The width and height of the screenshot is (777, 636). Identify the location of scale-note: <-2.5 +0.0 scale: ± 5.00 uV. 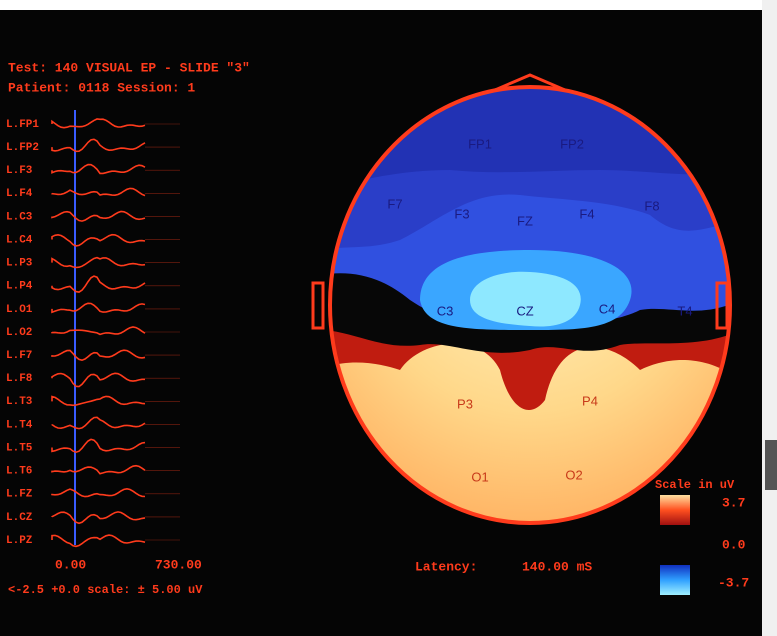
(105, 590).